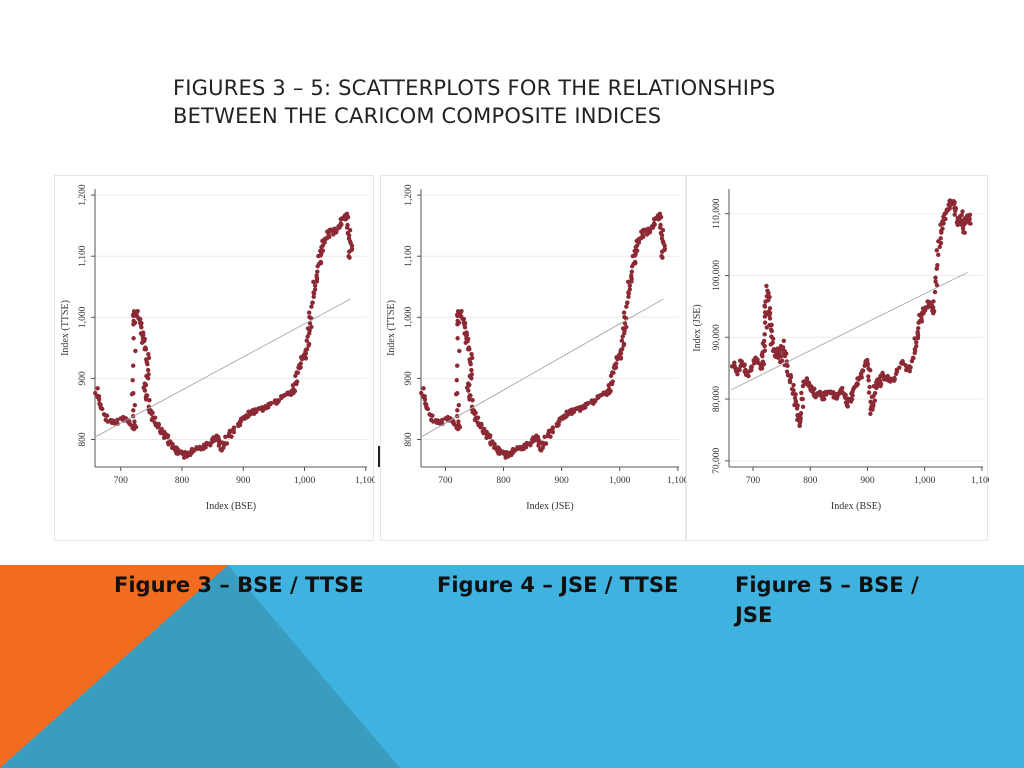 The width and height of the screenshot is (1024, 768). Describe the element at coordinates (867, 481) in the screenshot. I see `x-tick-label: 900` at that location.